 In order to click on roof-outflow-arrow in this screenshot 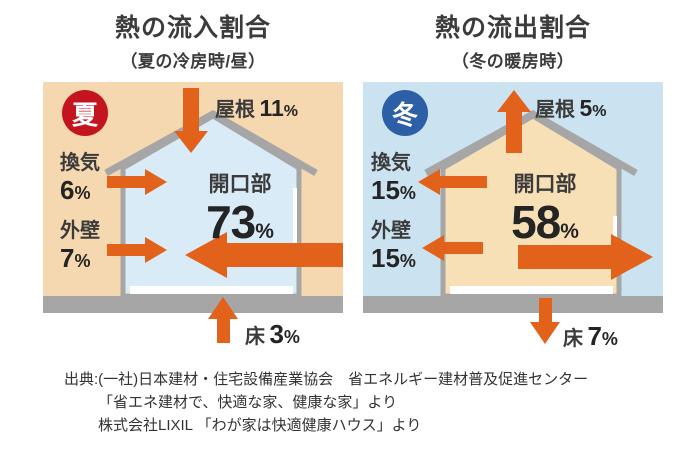, I will do `click(514, 121)`.